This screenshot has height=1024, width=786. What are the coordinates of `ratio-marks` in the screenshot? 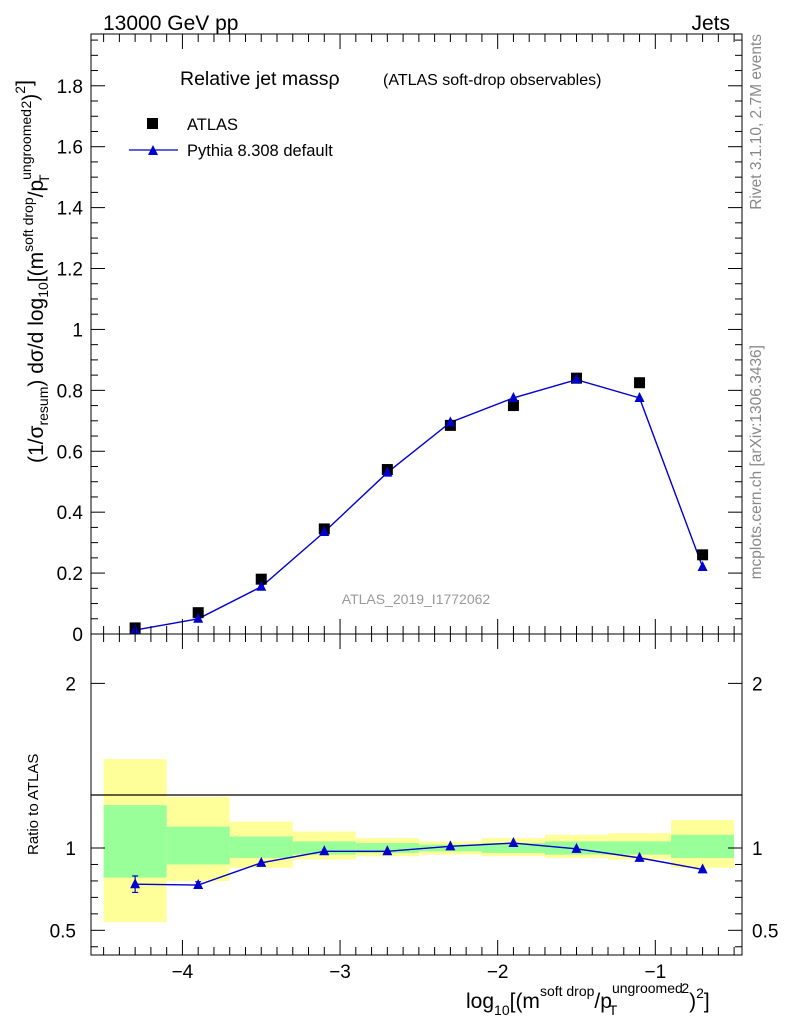 It's located at (419, 865).